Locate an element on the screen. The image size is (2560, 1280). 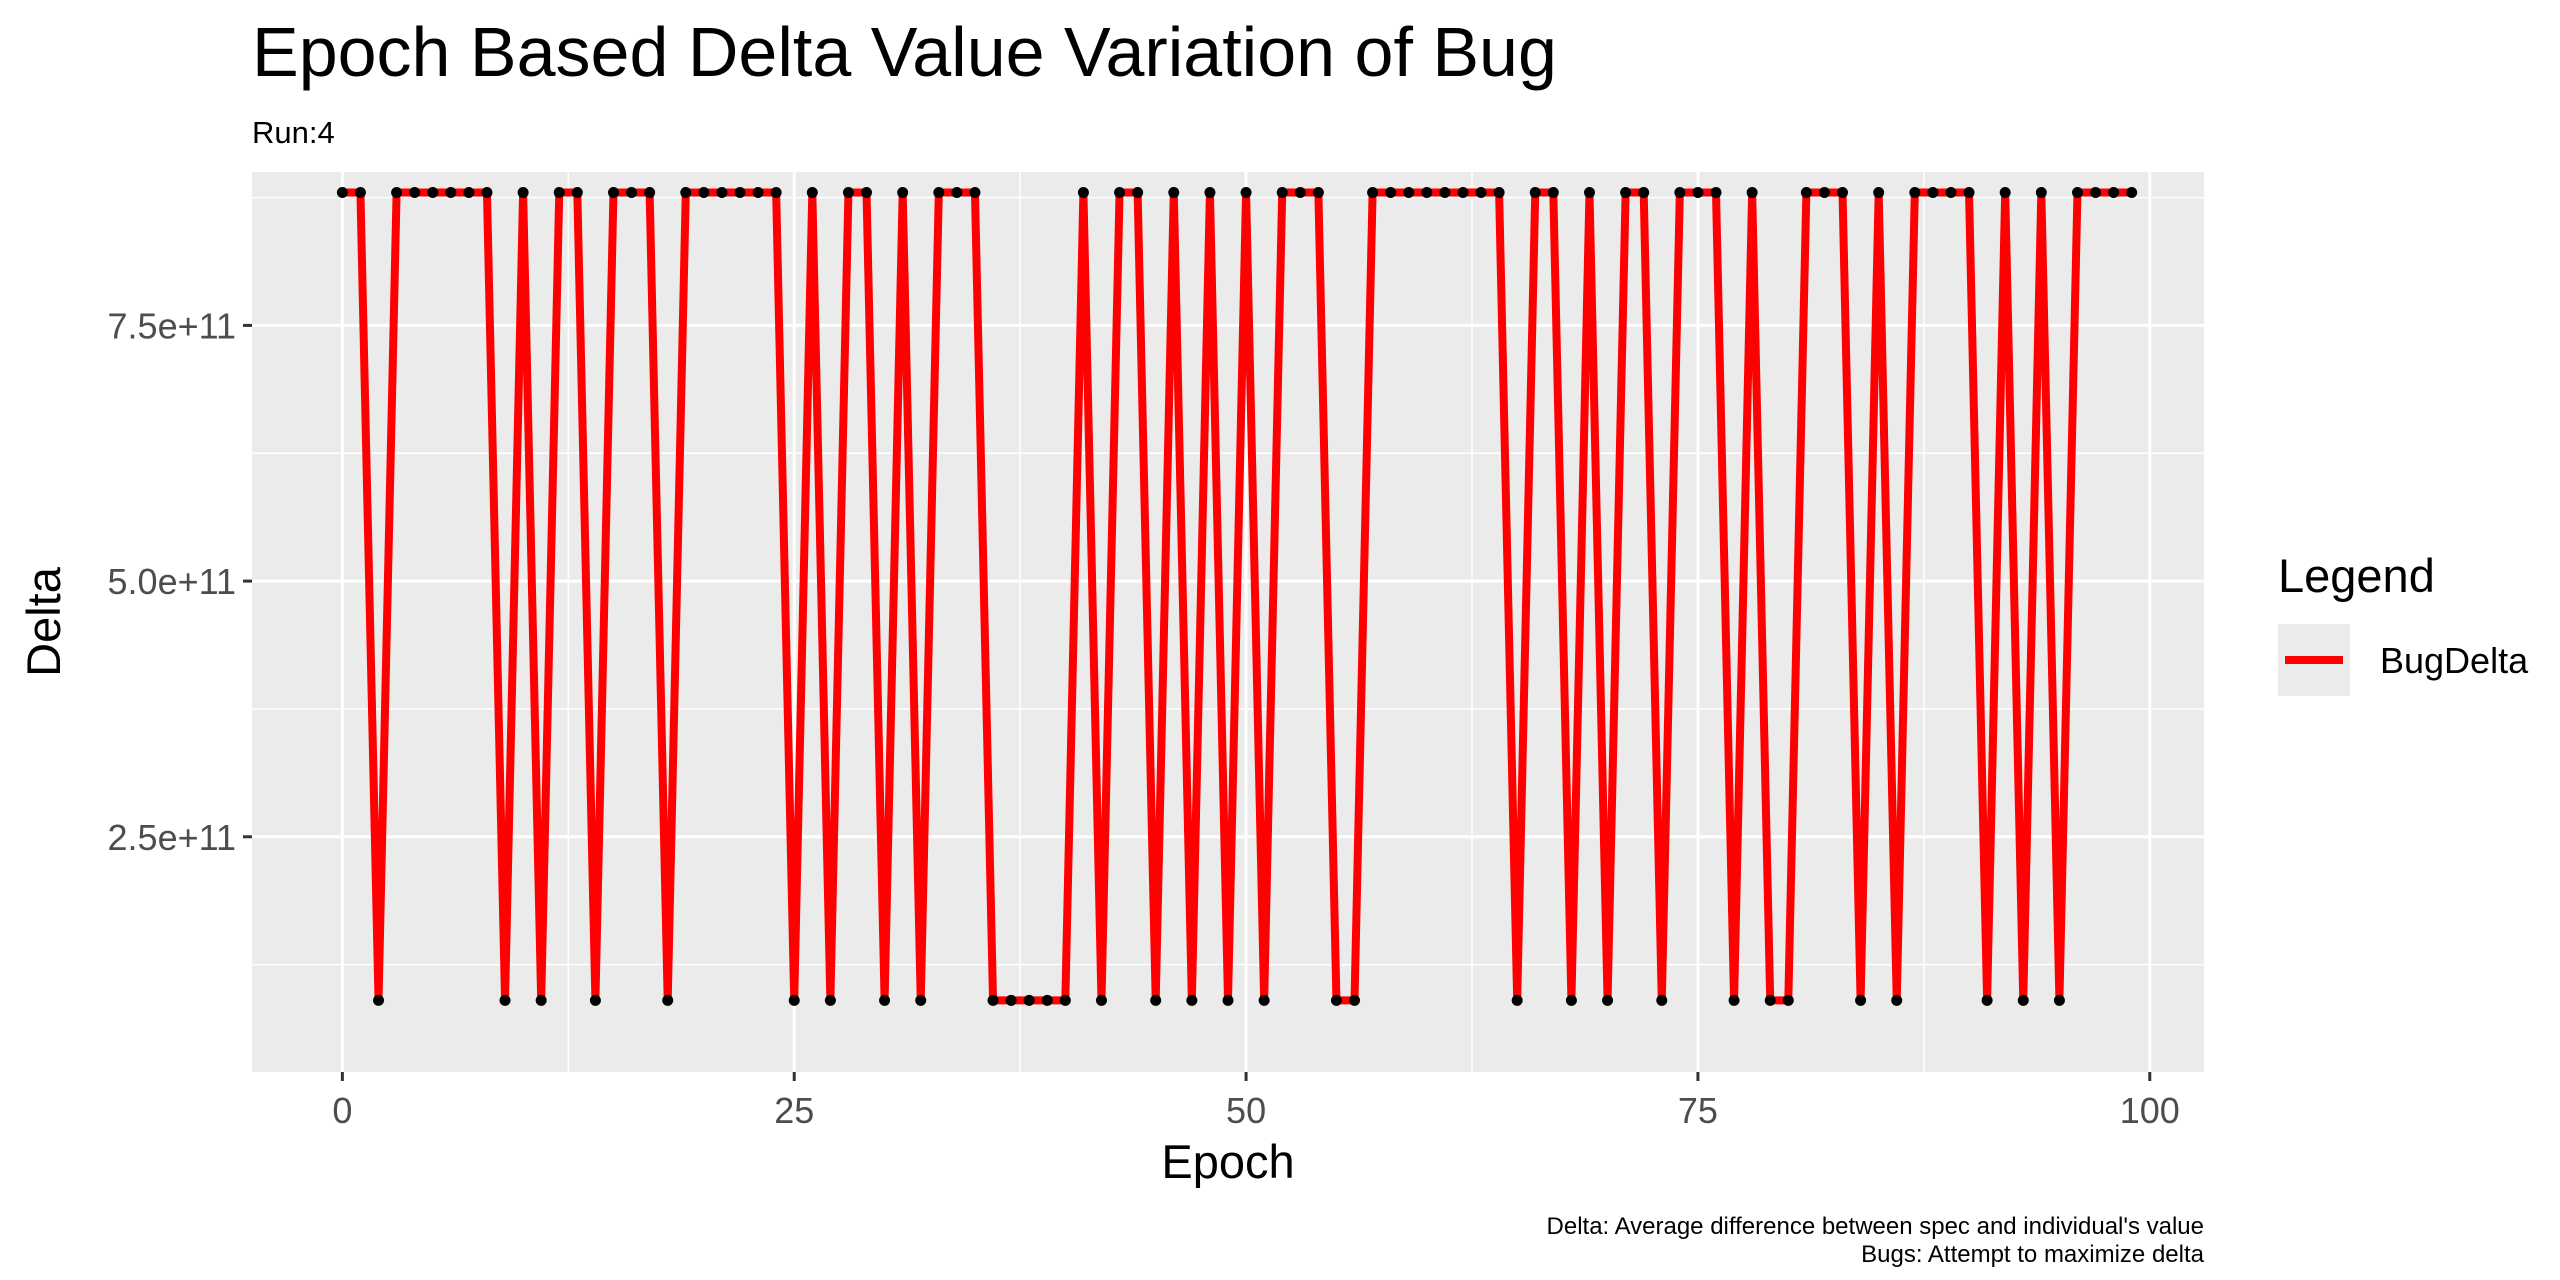
caption-line-2: Bugs: Attempt to maximize delta is located at coordinates (2032, 1254).